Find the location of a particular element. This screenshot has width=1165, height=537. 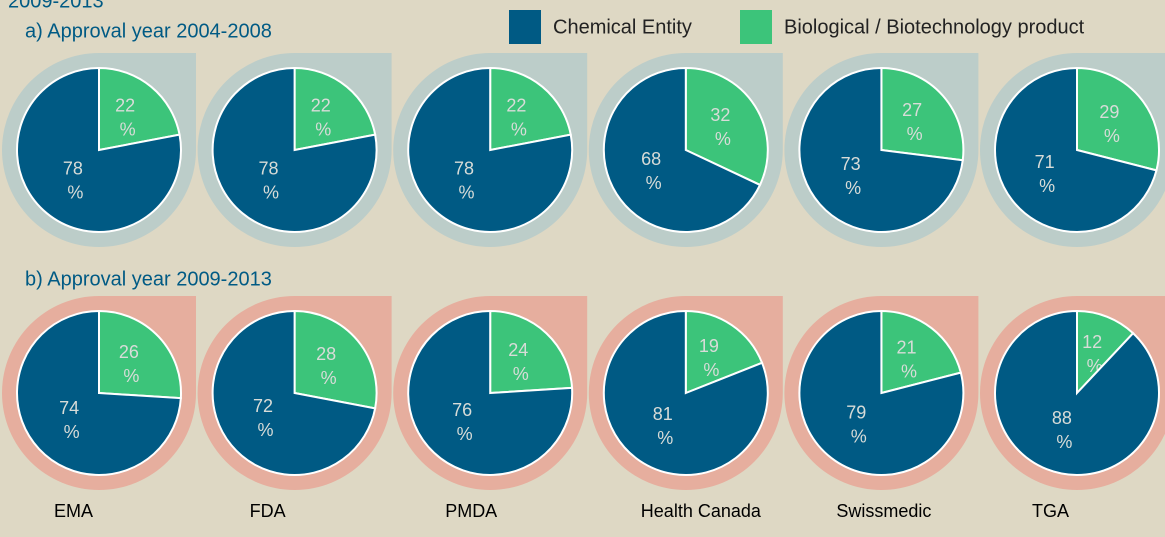

data-label: 71 % is located at coordinates (1044, 174).